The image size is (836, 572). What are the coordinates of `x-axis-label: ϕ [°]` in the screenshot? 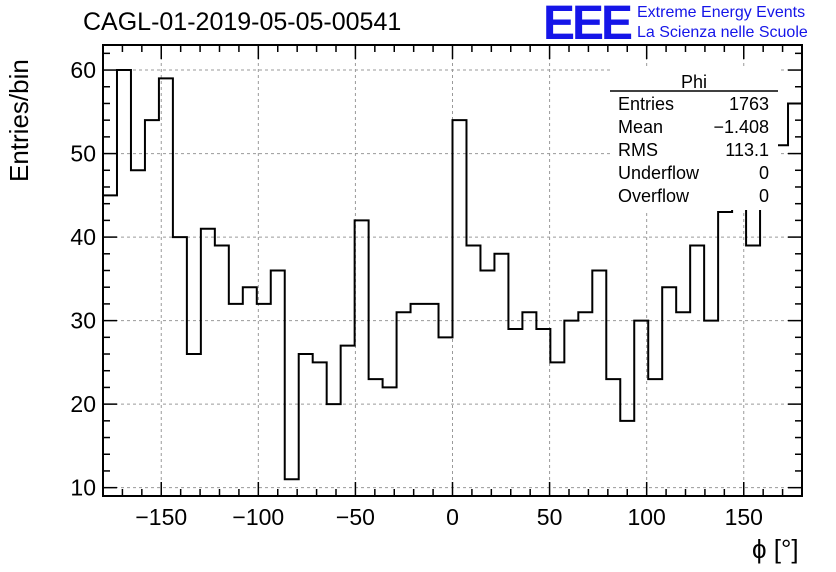 It's located at (775, 549).